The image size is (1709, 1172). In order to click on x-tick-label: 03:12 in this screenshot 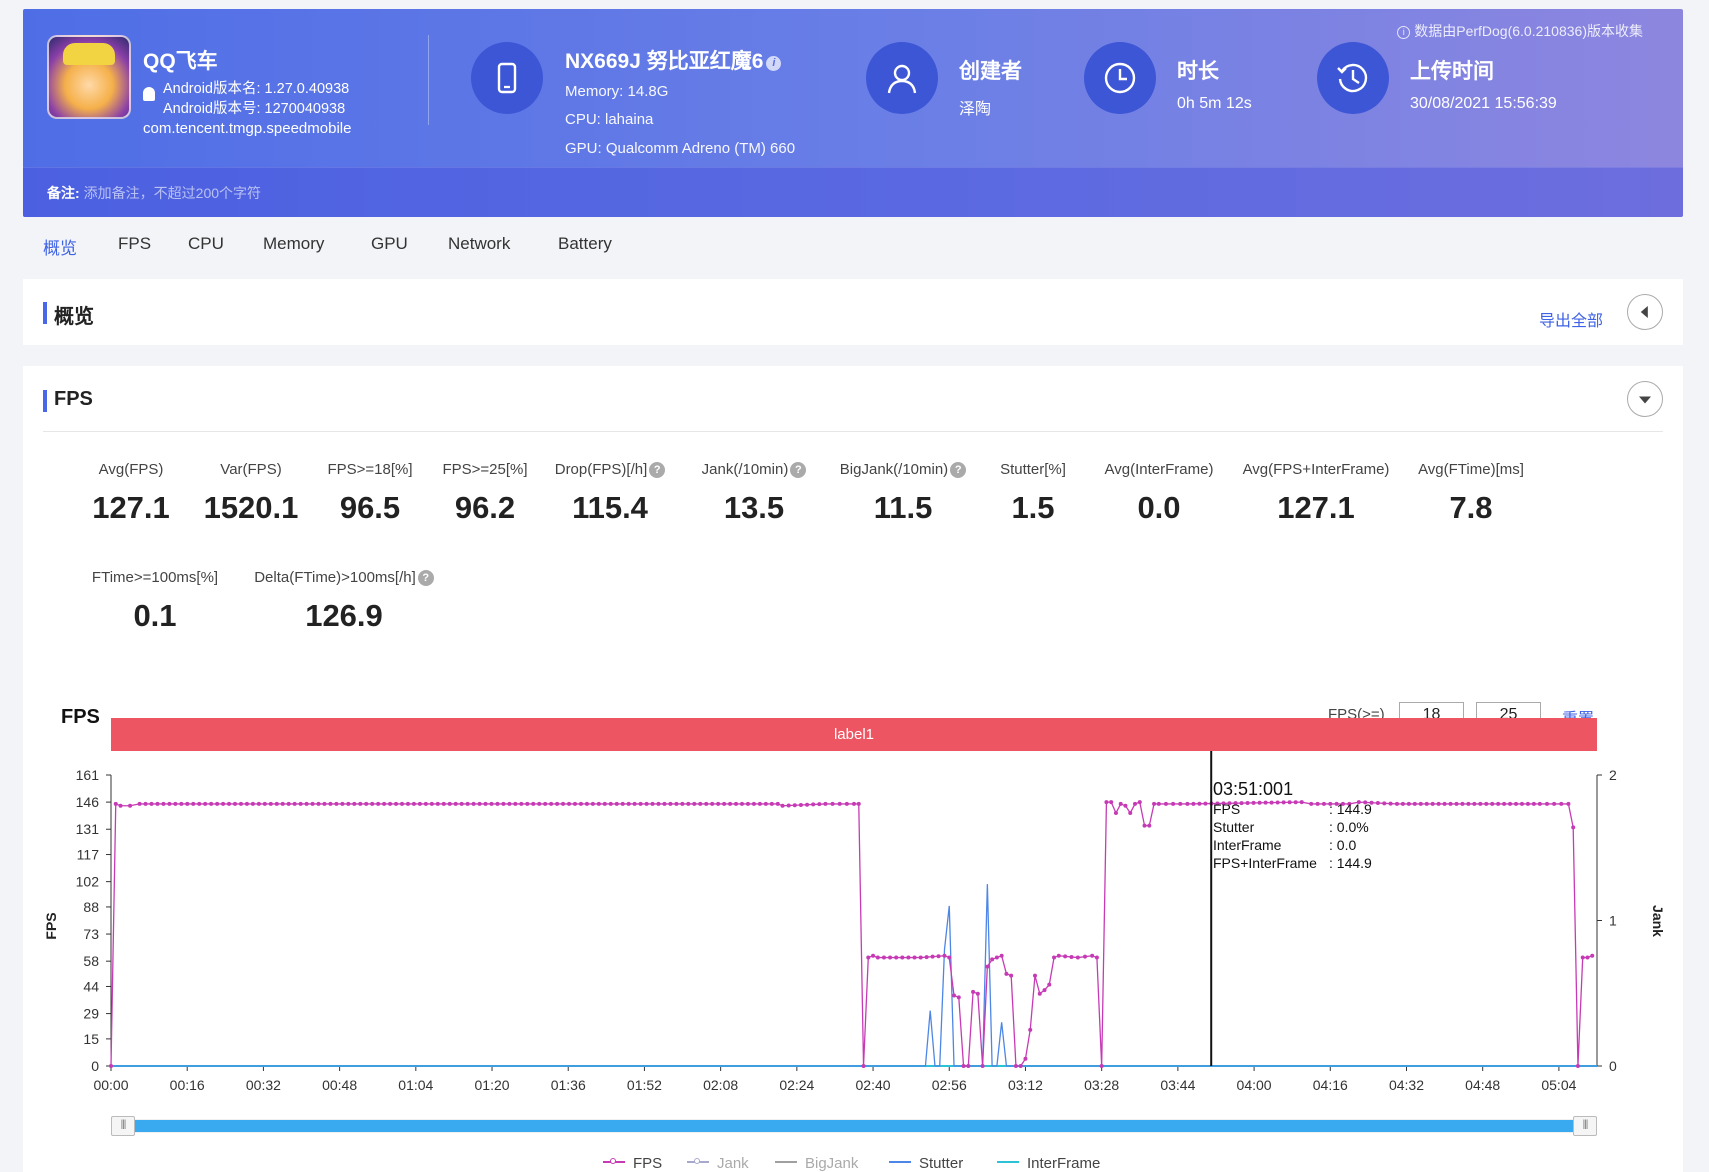, I will do `click(1025, 1085)`.